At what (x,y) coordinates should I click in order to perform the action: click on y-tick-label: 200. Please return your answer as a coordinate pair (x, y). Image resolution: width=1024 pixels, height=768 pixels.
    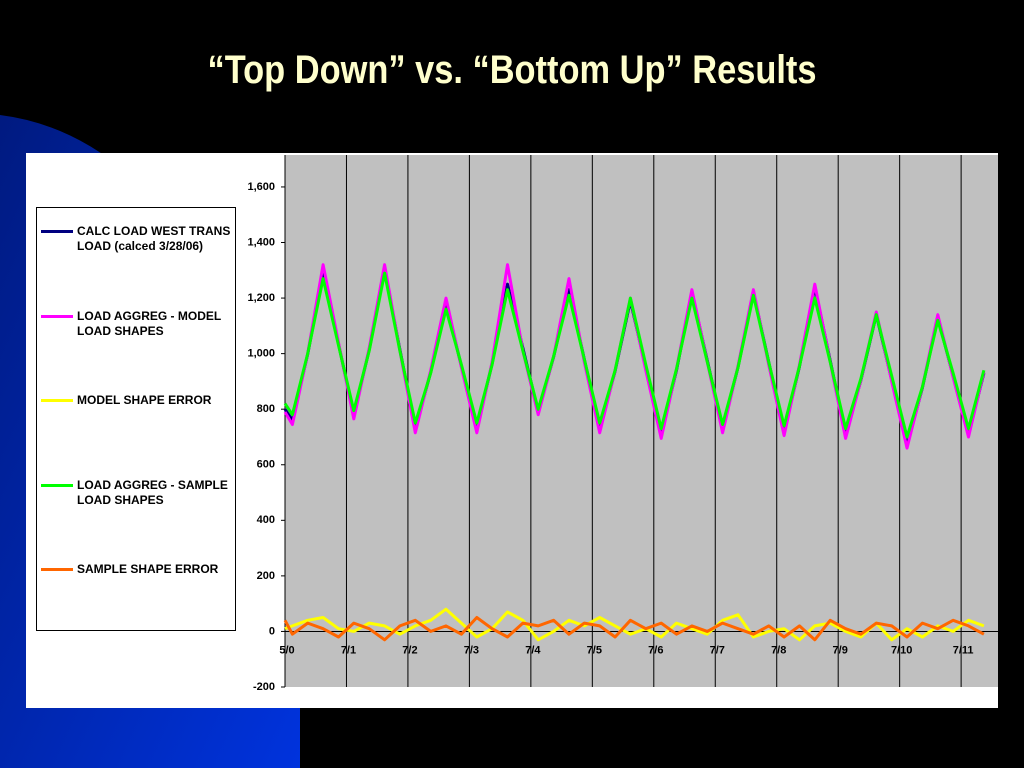
    Looking at the image, I should click on (266, 576).